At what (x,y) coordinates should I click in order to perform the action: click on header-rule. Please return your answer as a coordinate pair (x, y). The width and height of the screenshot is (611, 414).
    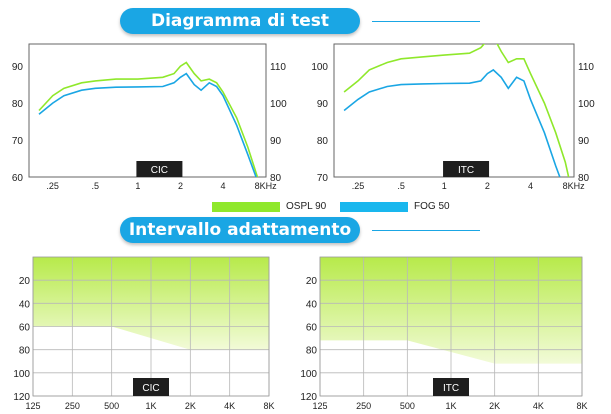
    Looking at the image, I should click on (426, 21).